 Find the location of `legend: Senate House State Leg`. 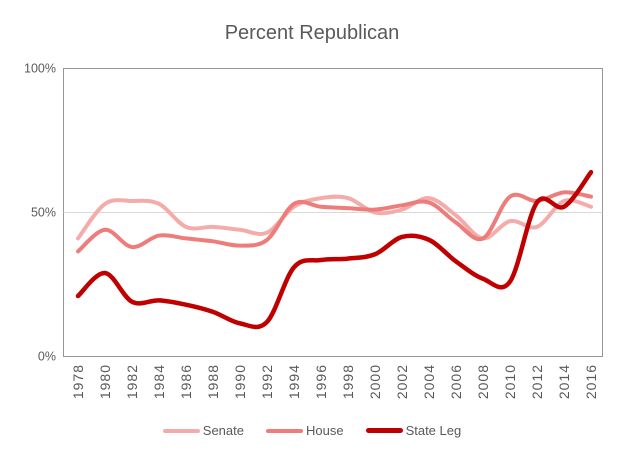

legend: Senate House State Leg is located at coordinates (312, 430).